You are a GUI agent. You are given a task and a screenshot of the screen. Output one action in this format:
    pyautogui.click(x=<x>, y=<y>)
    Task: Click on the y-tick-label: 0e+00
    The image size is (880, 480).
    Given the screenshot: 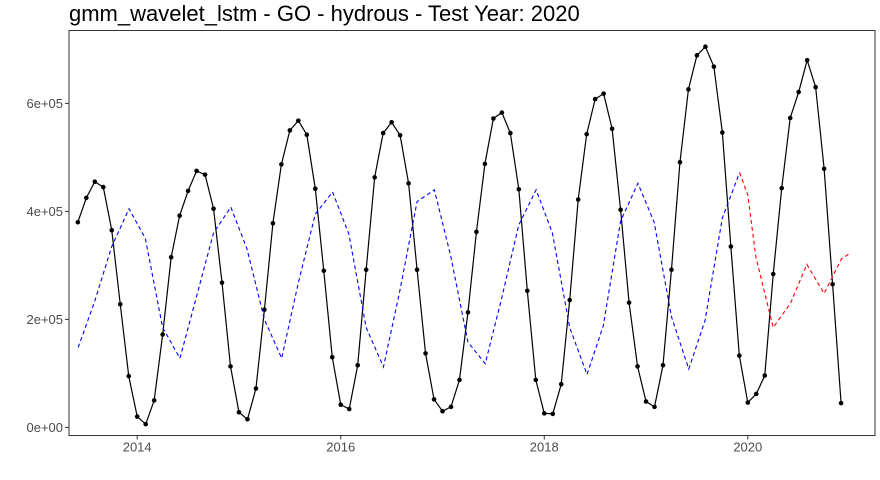 What is the action you would take?
    pyautogui.click(x=44, y=427)
    